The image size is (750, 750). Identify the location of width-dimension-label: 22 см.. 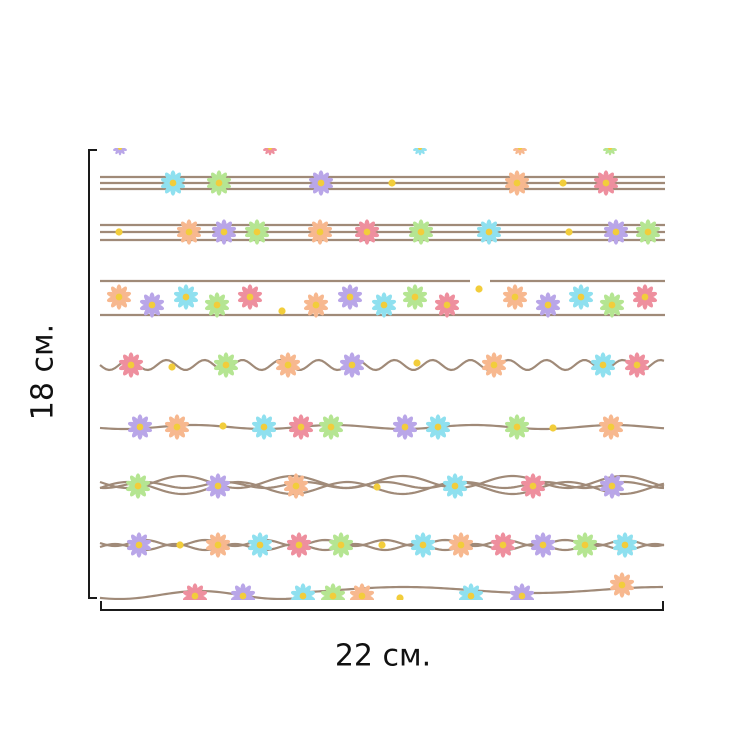
(383, 656).